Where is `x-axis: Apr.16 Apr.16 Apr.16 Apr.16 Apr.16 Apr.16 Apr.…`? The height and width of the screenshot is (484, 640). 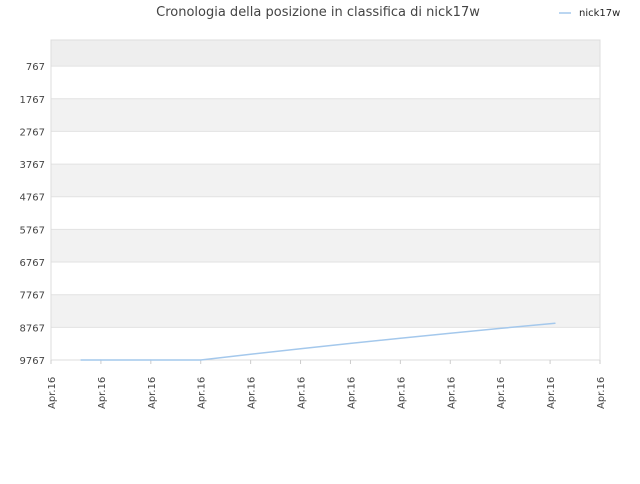
x-axis: Apr.16 Apr.16 Apr.16 Apr.16 Apr.16 Apr.16 Apr.… is located at coordinates (327, 384).